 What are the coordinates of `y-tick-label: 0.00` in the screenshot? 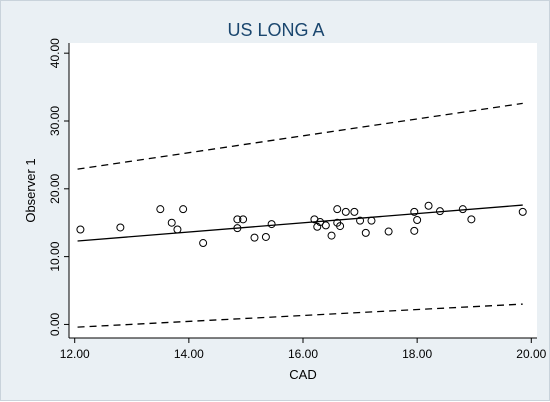 It's located at (55, 324).